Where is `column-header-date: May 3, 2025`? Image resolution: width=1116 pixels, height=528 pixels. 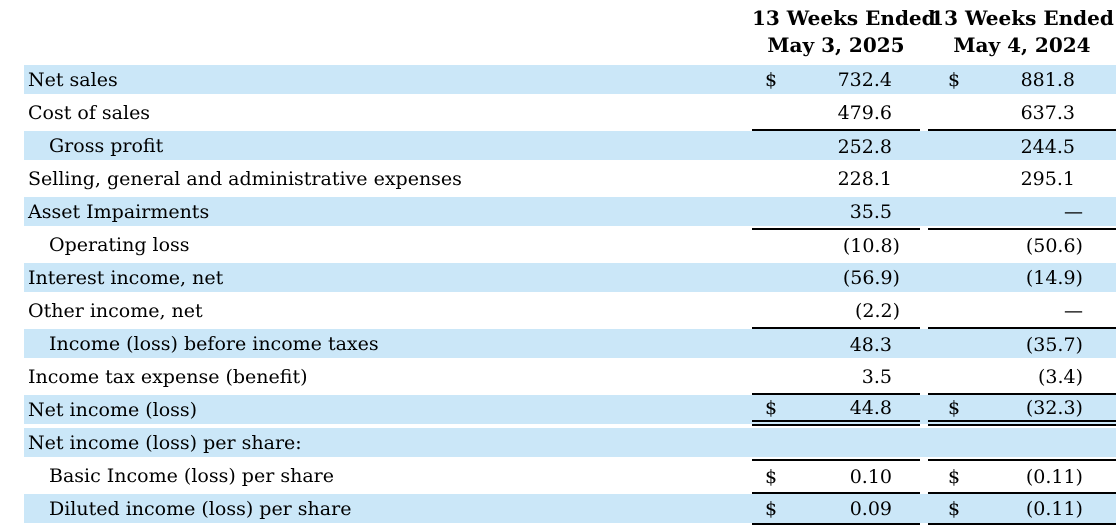
column-header-date: May 3, 2025 is located at coordinates (836, 45).